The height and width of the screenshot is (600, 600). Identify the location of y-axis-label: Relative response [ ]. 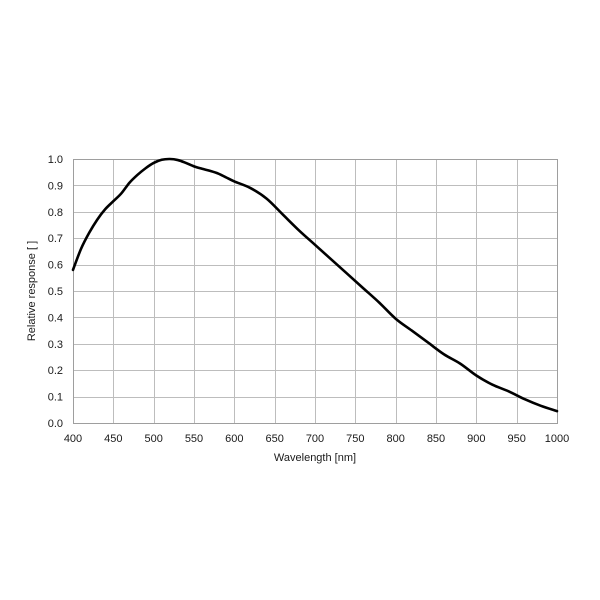
(32, 291).